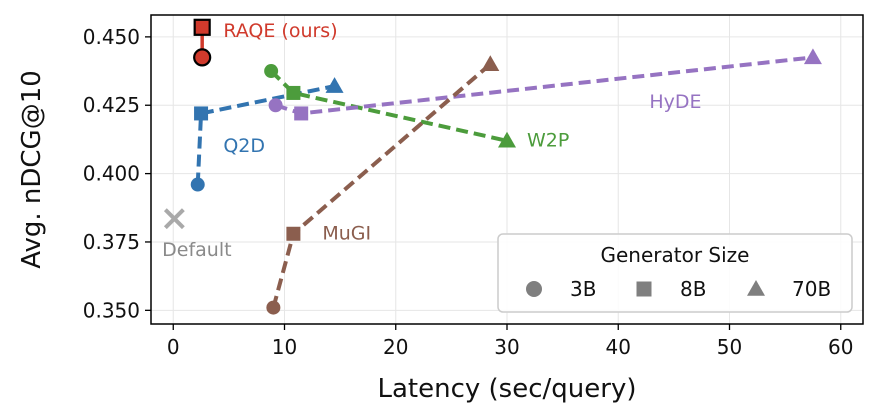 Image resolution: width=880 pixels, height=408 pixels. What do you see at coordinates (111, 174) in the screenshot?
I see `y-tick-label: 0.400` at bounding box center [111, 174].